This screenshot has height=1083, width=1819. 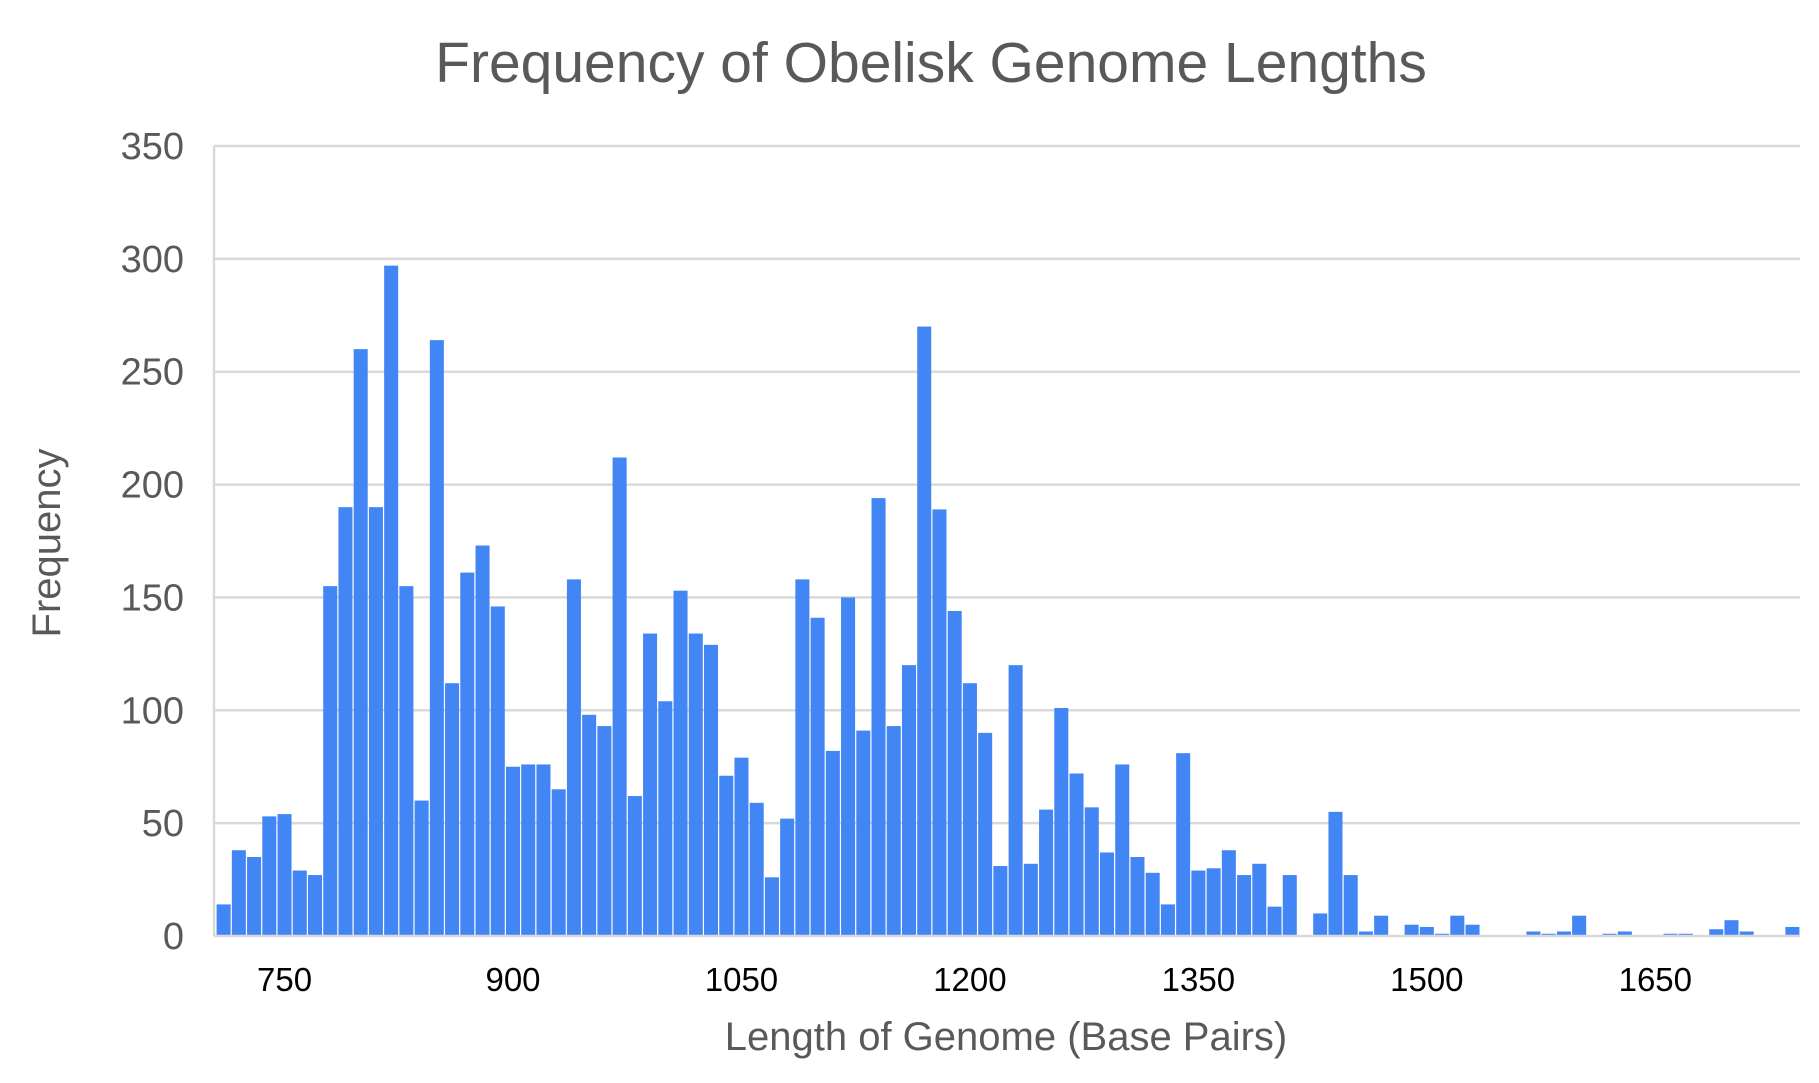 I want to click on y-axis-title: Frequency, so click(x=47, y=543).